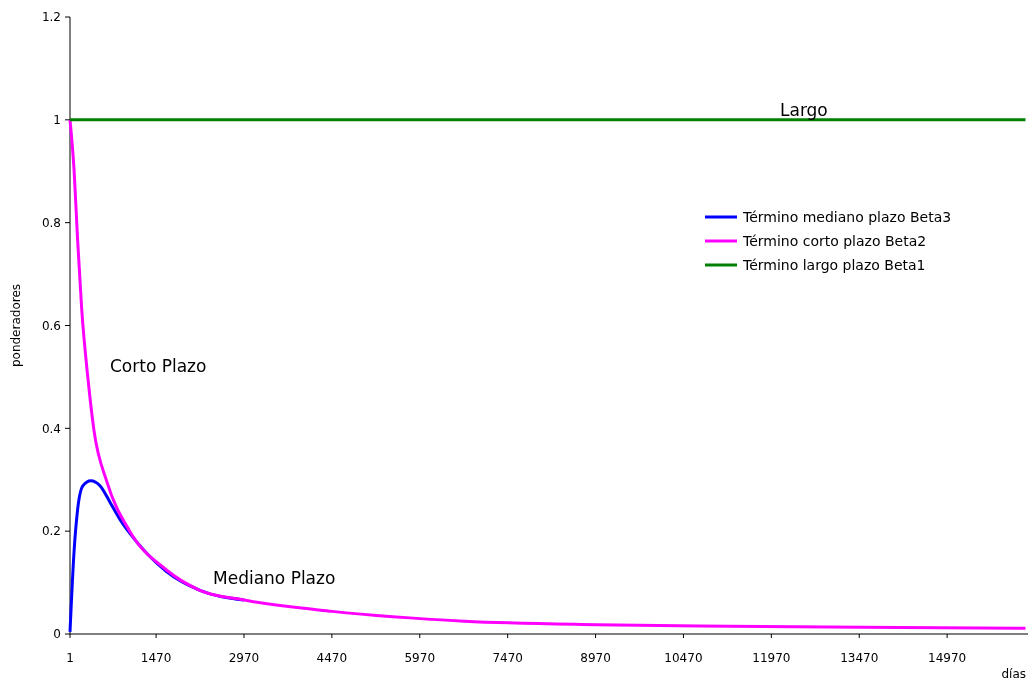  I want to click on x-tick-label: 4470, so click(332, 658).